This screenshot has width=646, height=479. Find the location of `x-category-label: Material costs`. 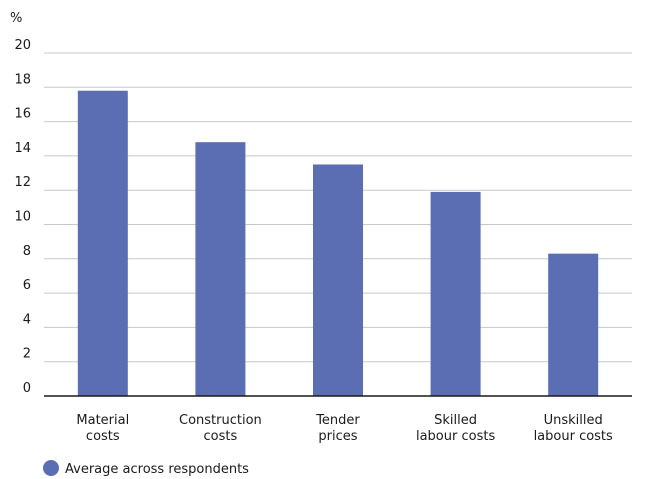

x-category-label: Material costs is located at coordinates (102, 428).